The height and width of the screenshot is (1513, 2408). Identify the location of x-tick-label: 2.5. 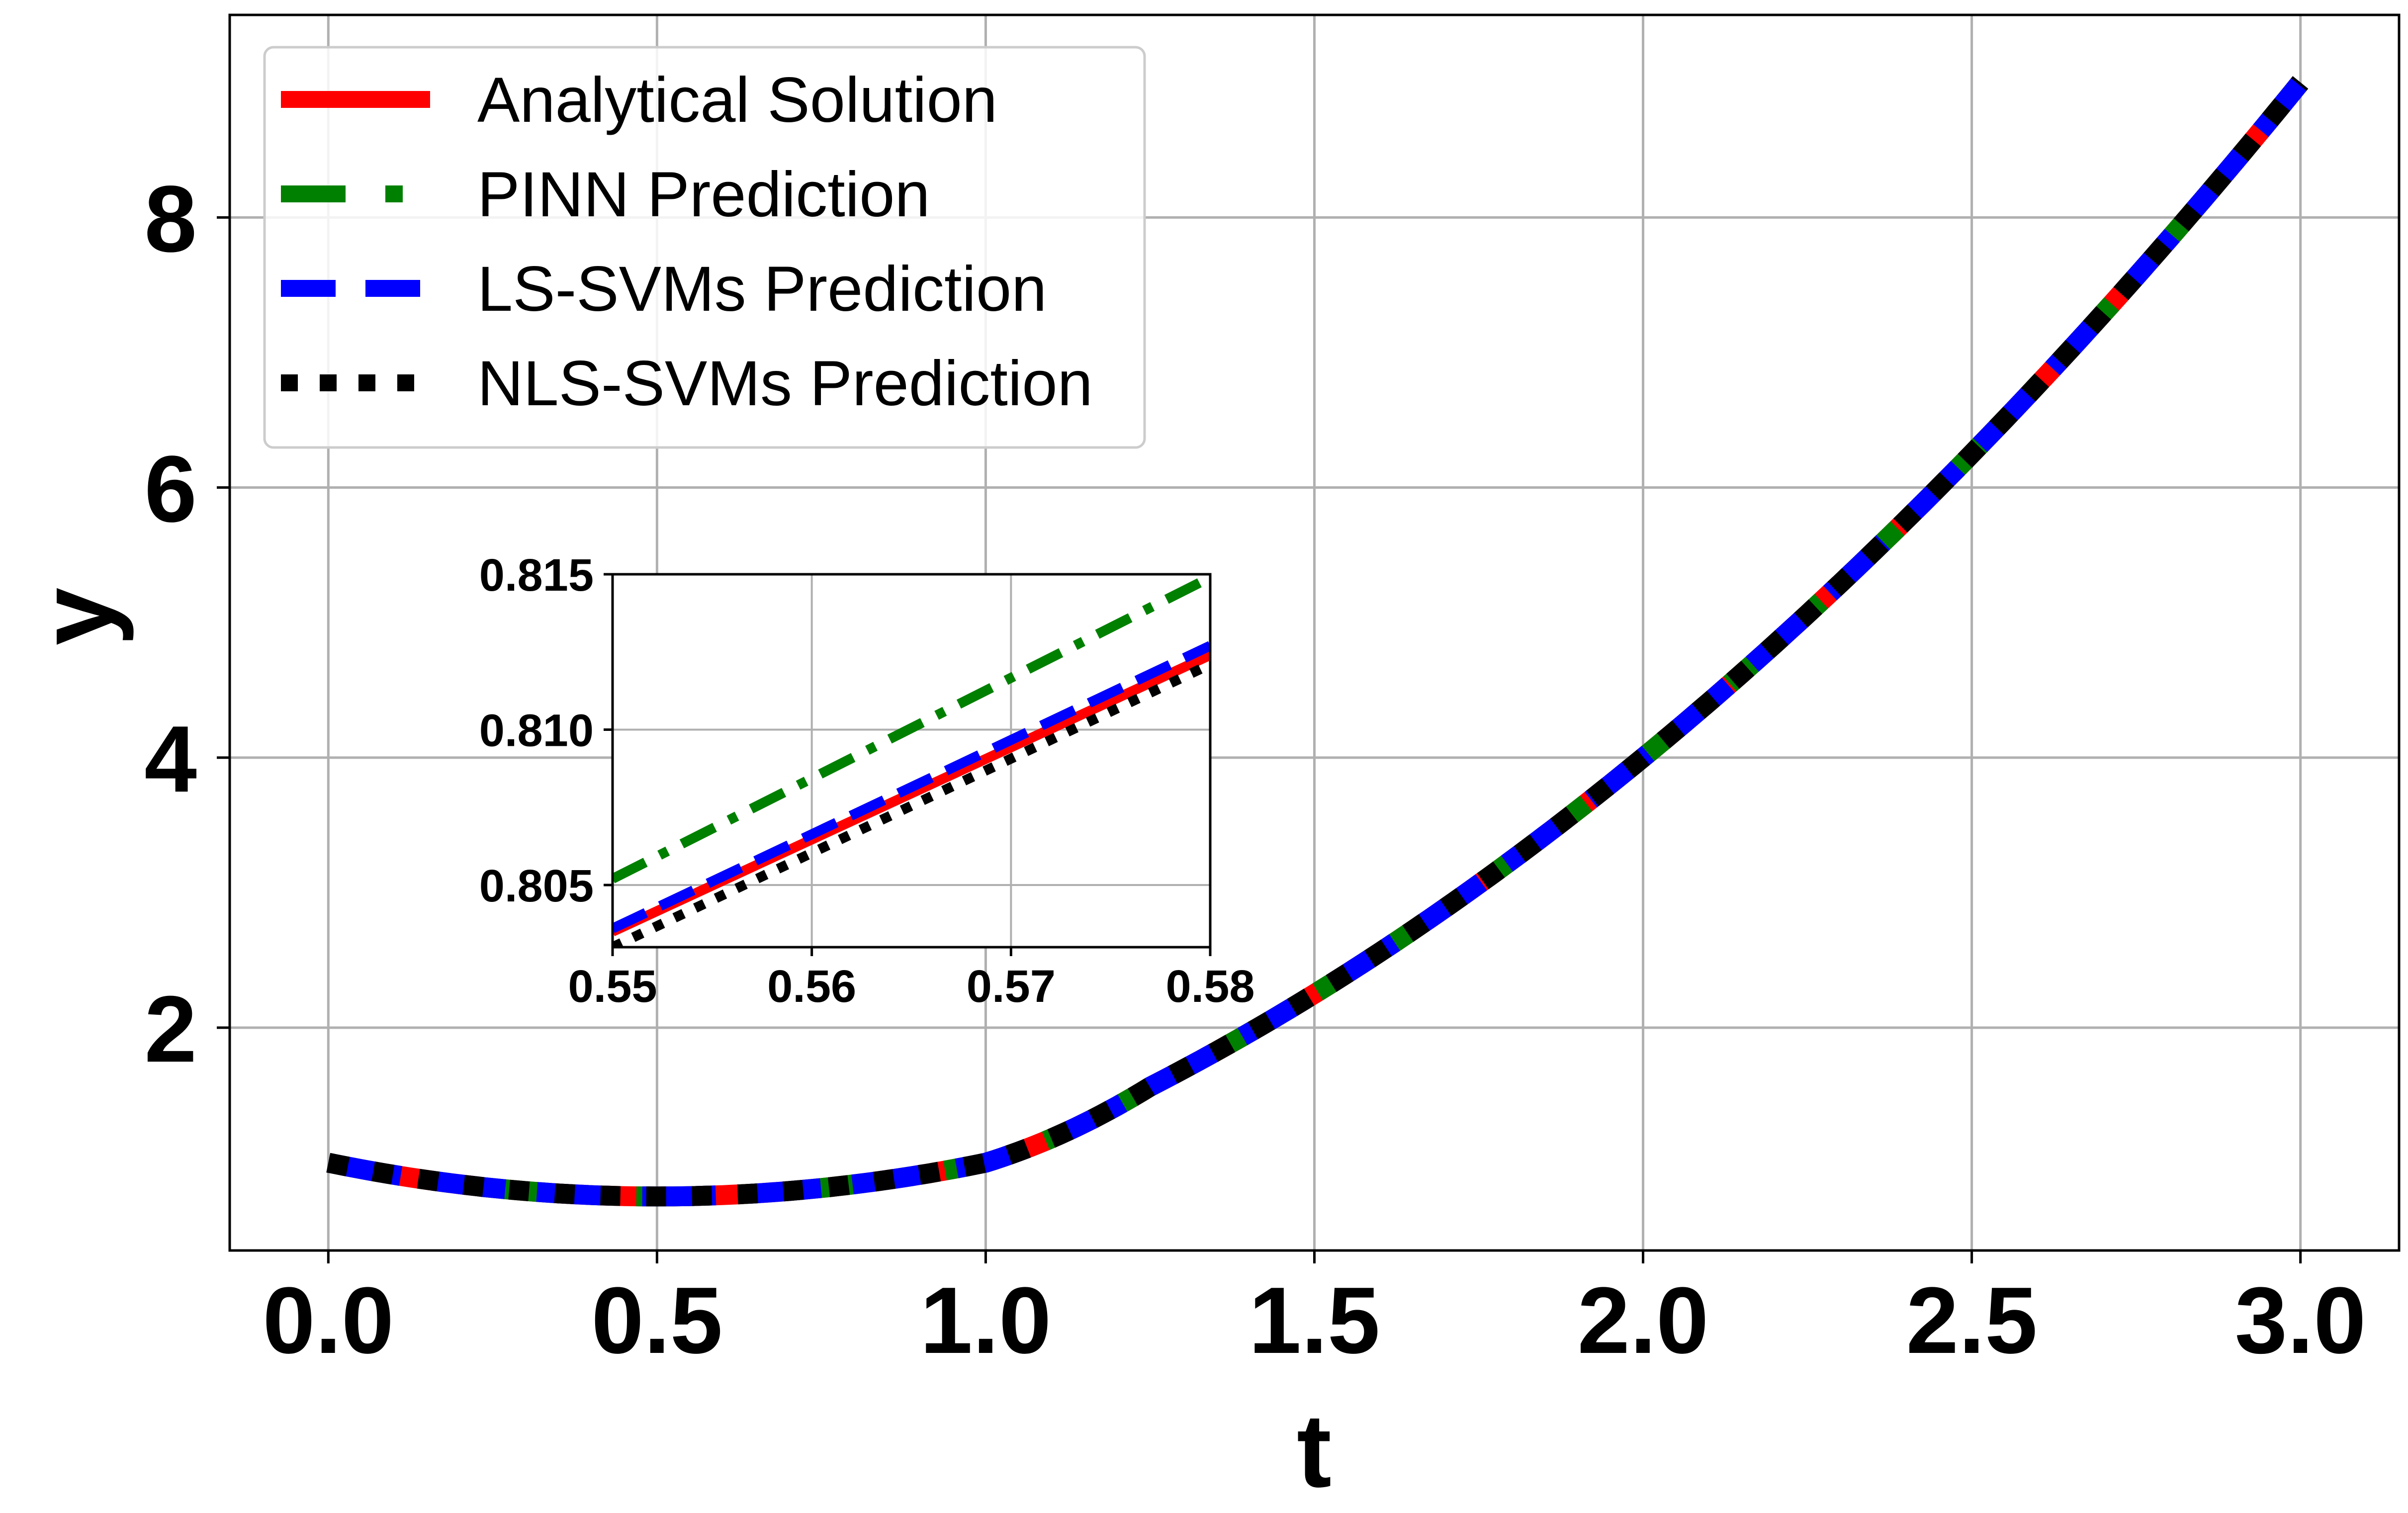
(1972, 1320).